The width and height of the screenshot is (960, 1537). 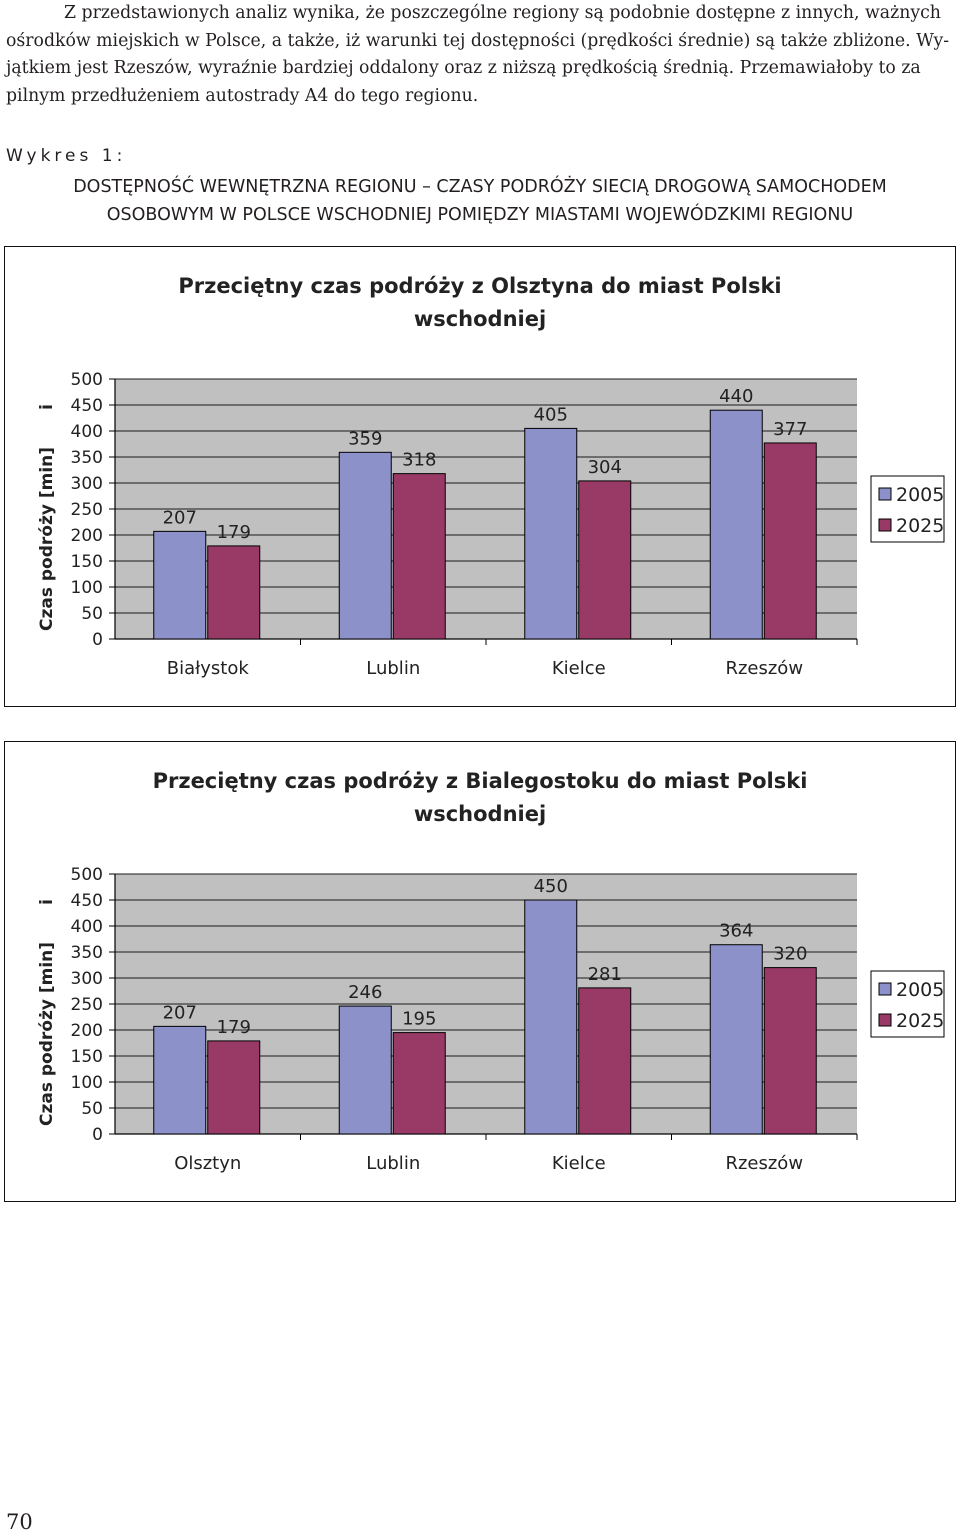 I want to click on bar-value-label: 450, so click(x=551, y=886).